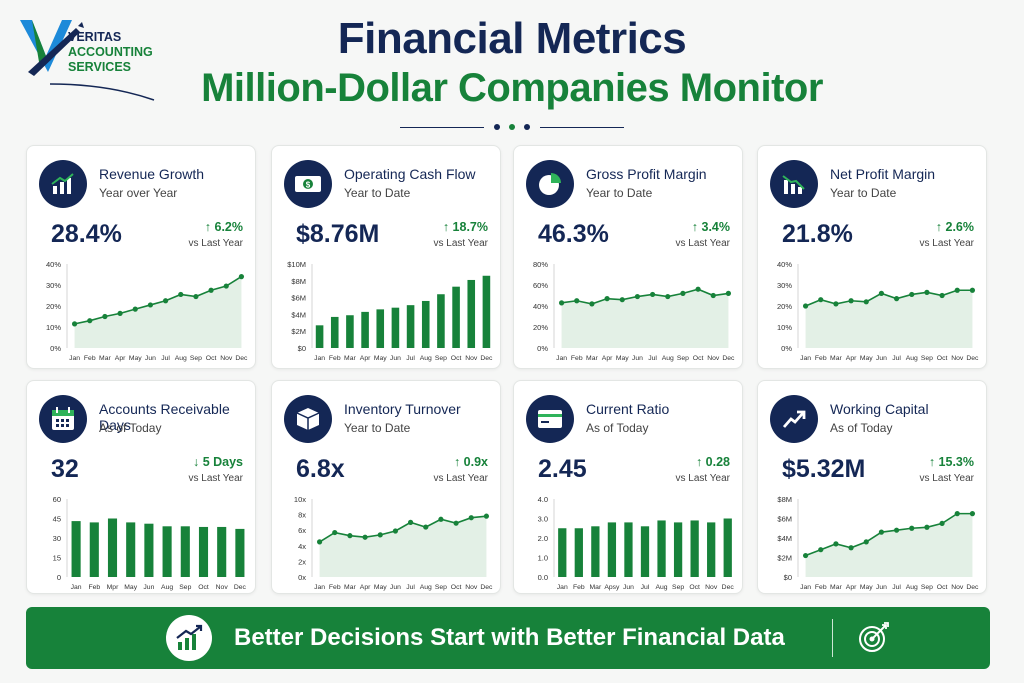 The height and width of the screenshot is (683, 1024). What do you see at coordinates (216, 234) in the screenshot?
I see `card-change: ↑ 6.2% vs Last Year` at bounding box center [216, 234].